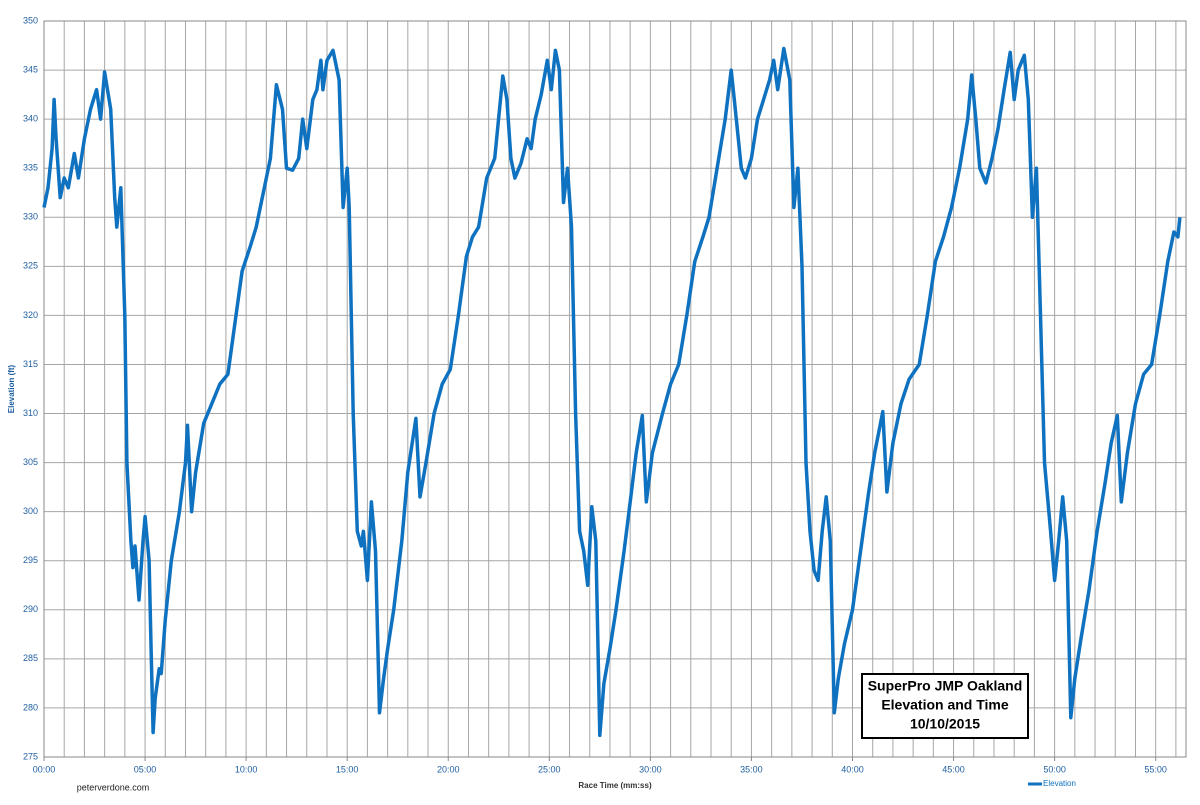 Image resolution: width=1200 pixels, height=805 pixels. What do you see at coordinates (30, 609) in the screenshot?
I see `y-tick-label: 290` at bounding box center [30, 609].